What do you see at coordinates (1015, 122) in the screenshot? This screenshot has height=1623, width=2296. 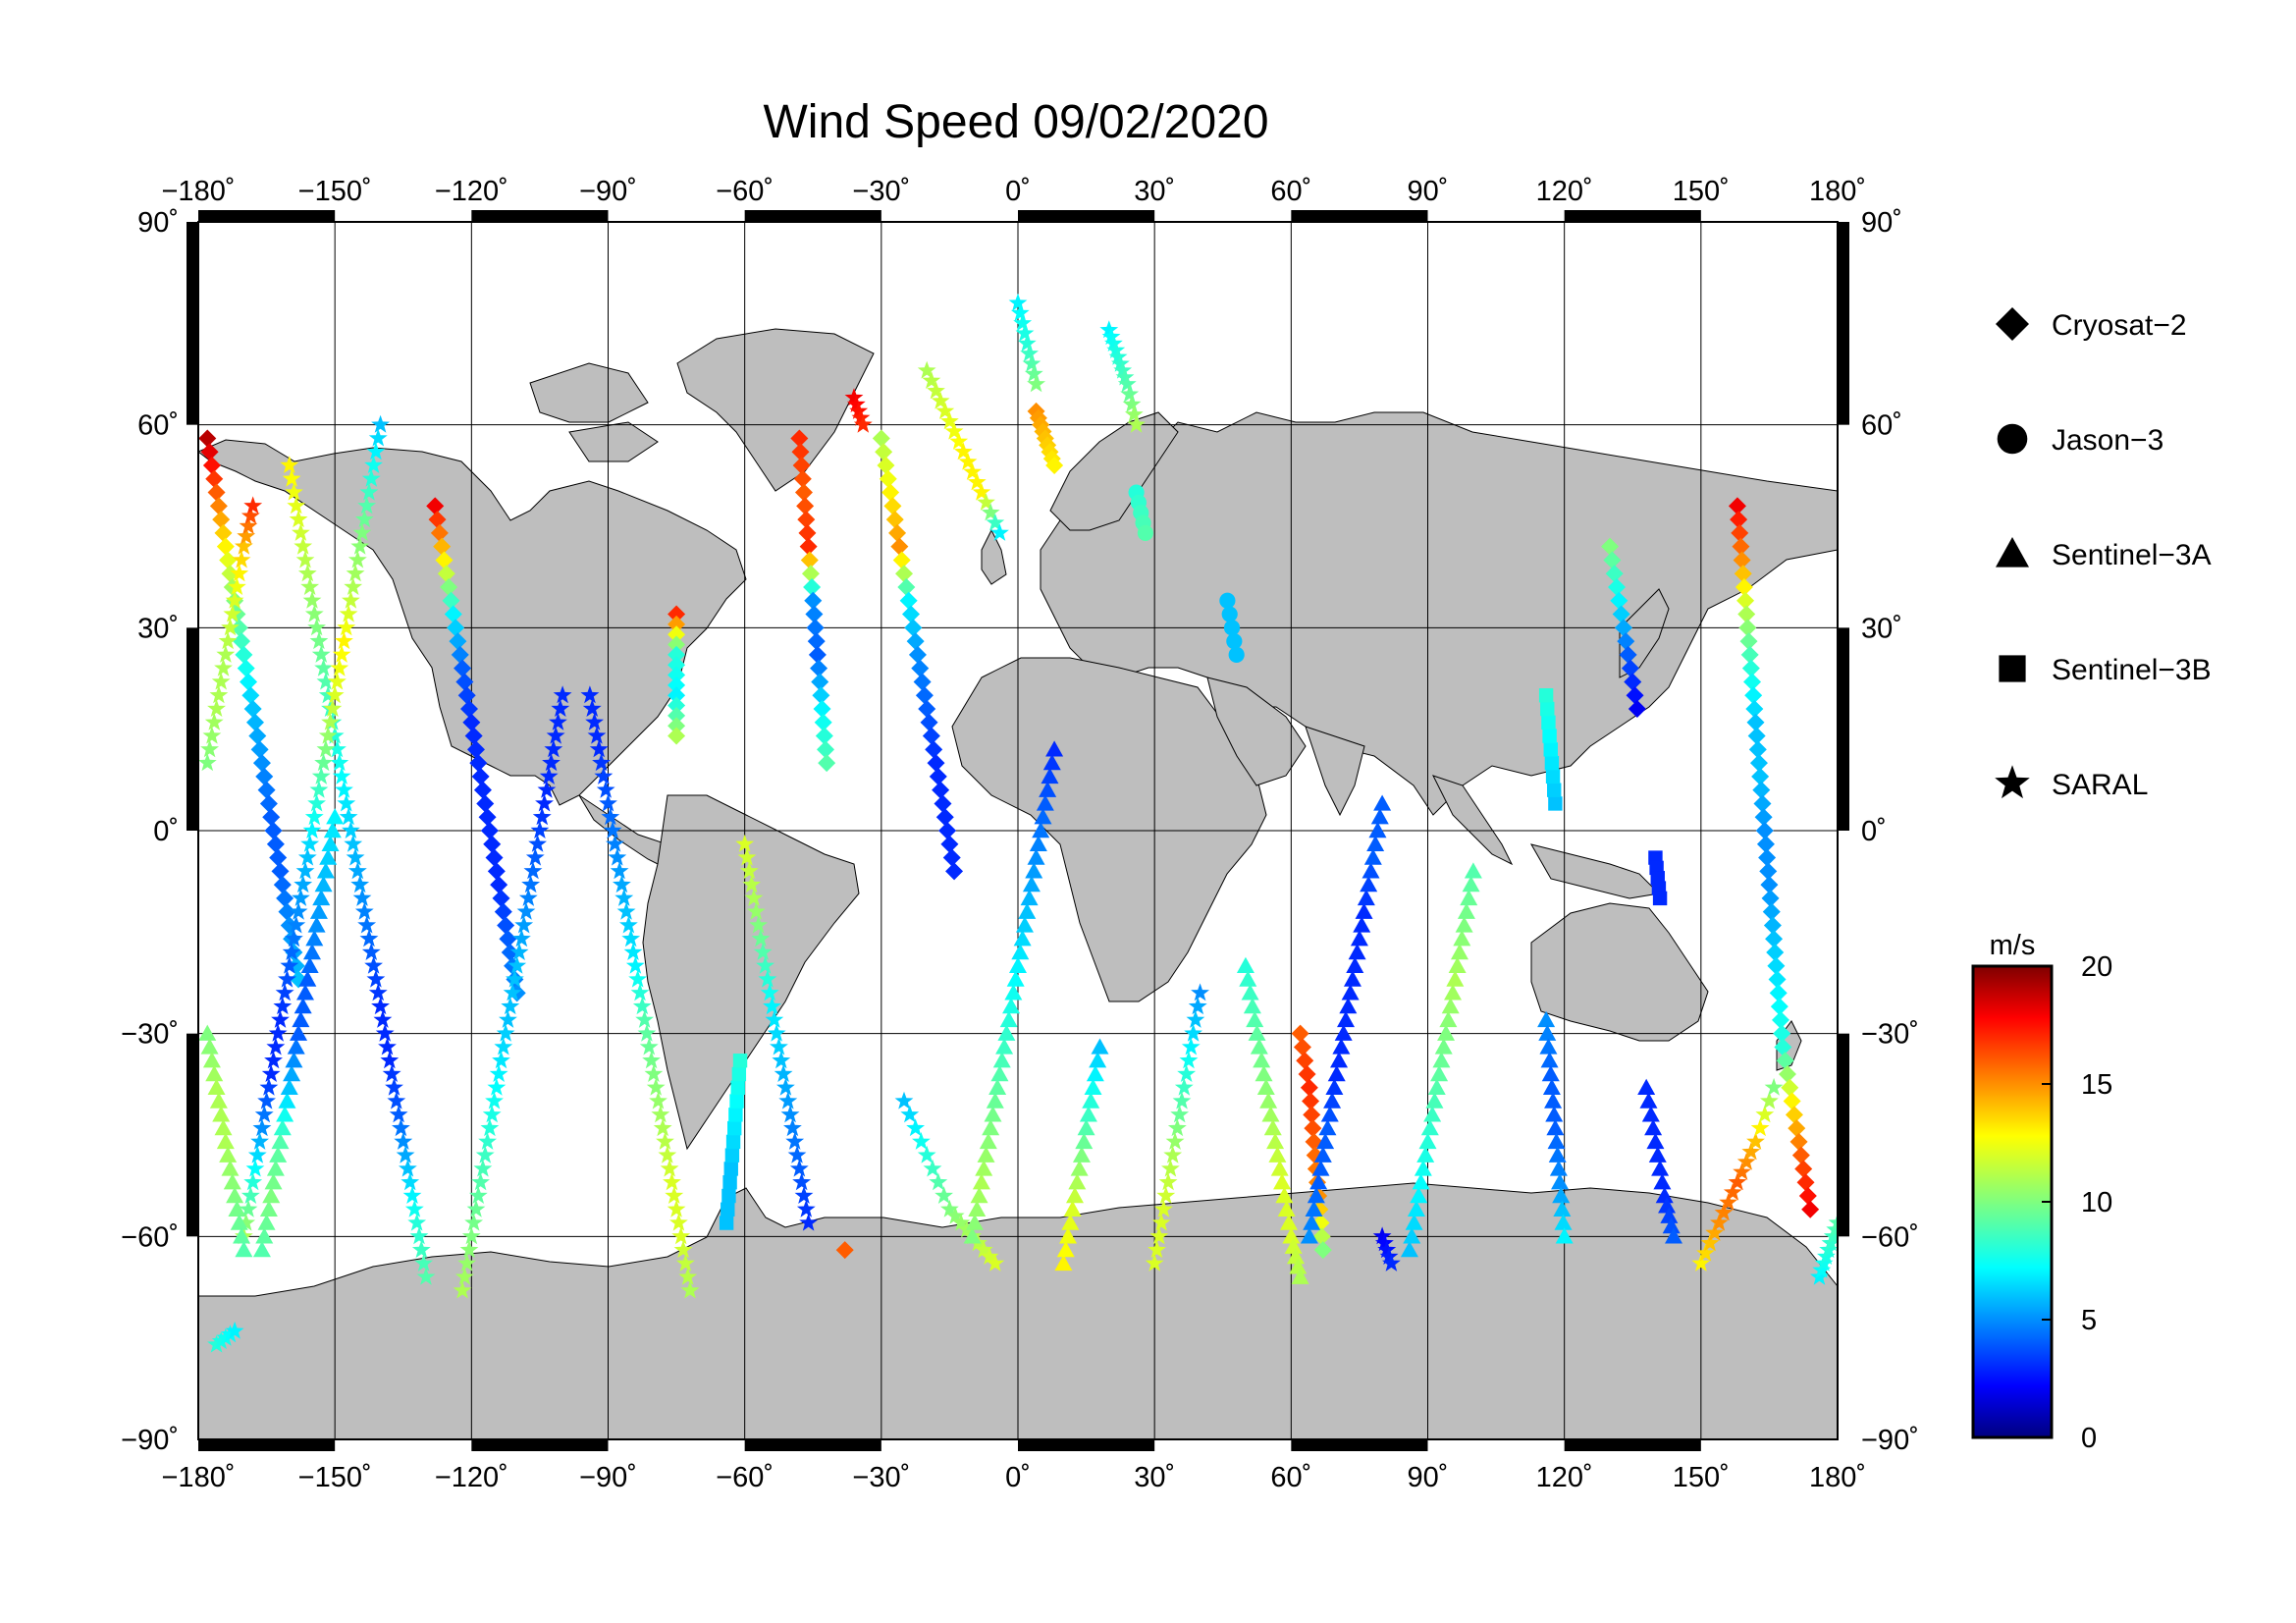 I see `chart-title: Wind Speed 09/02/2020` at bounding box center [1015, 122].